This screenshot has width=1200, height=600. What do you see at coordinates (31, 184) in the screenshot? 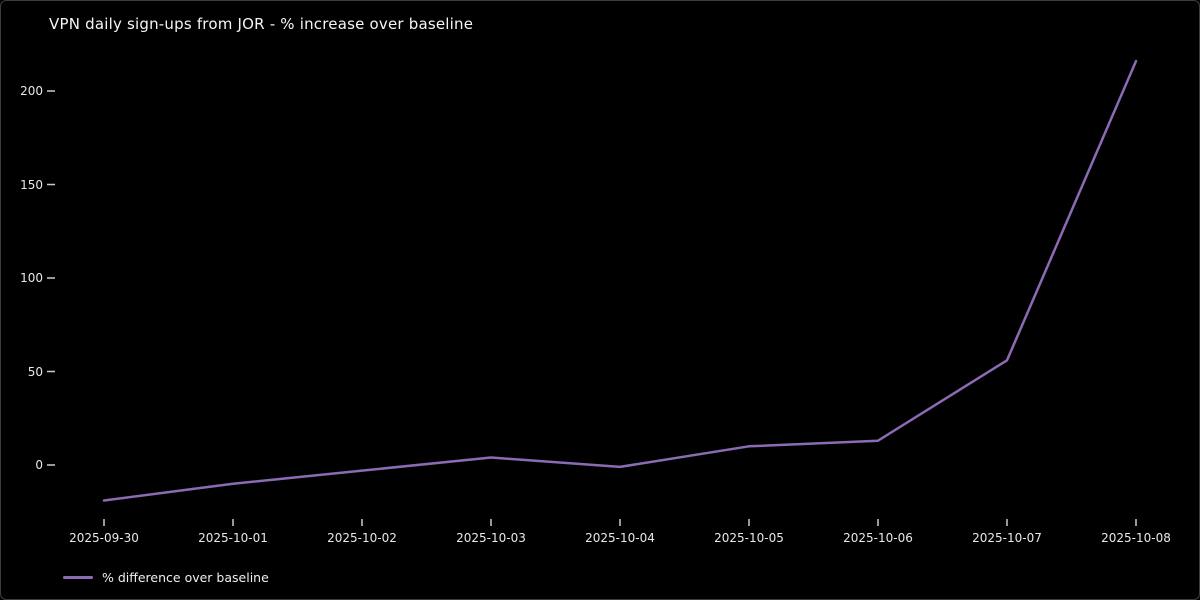
I see `y-axis-tick-label: 150` at bounding box center [31, 184].